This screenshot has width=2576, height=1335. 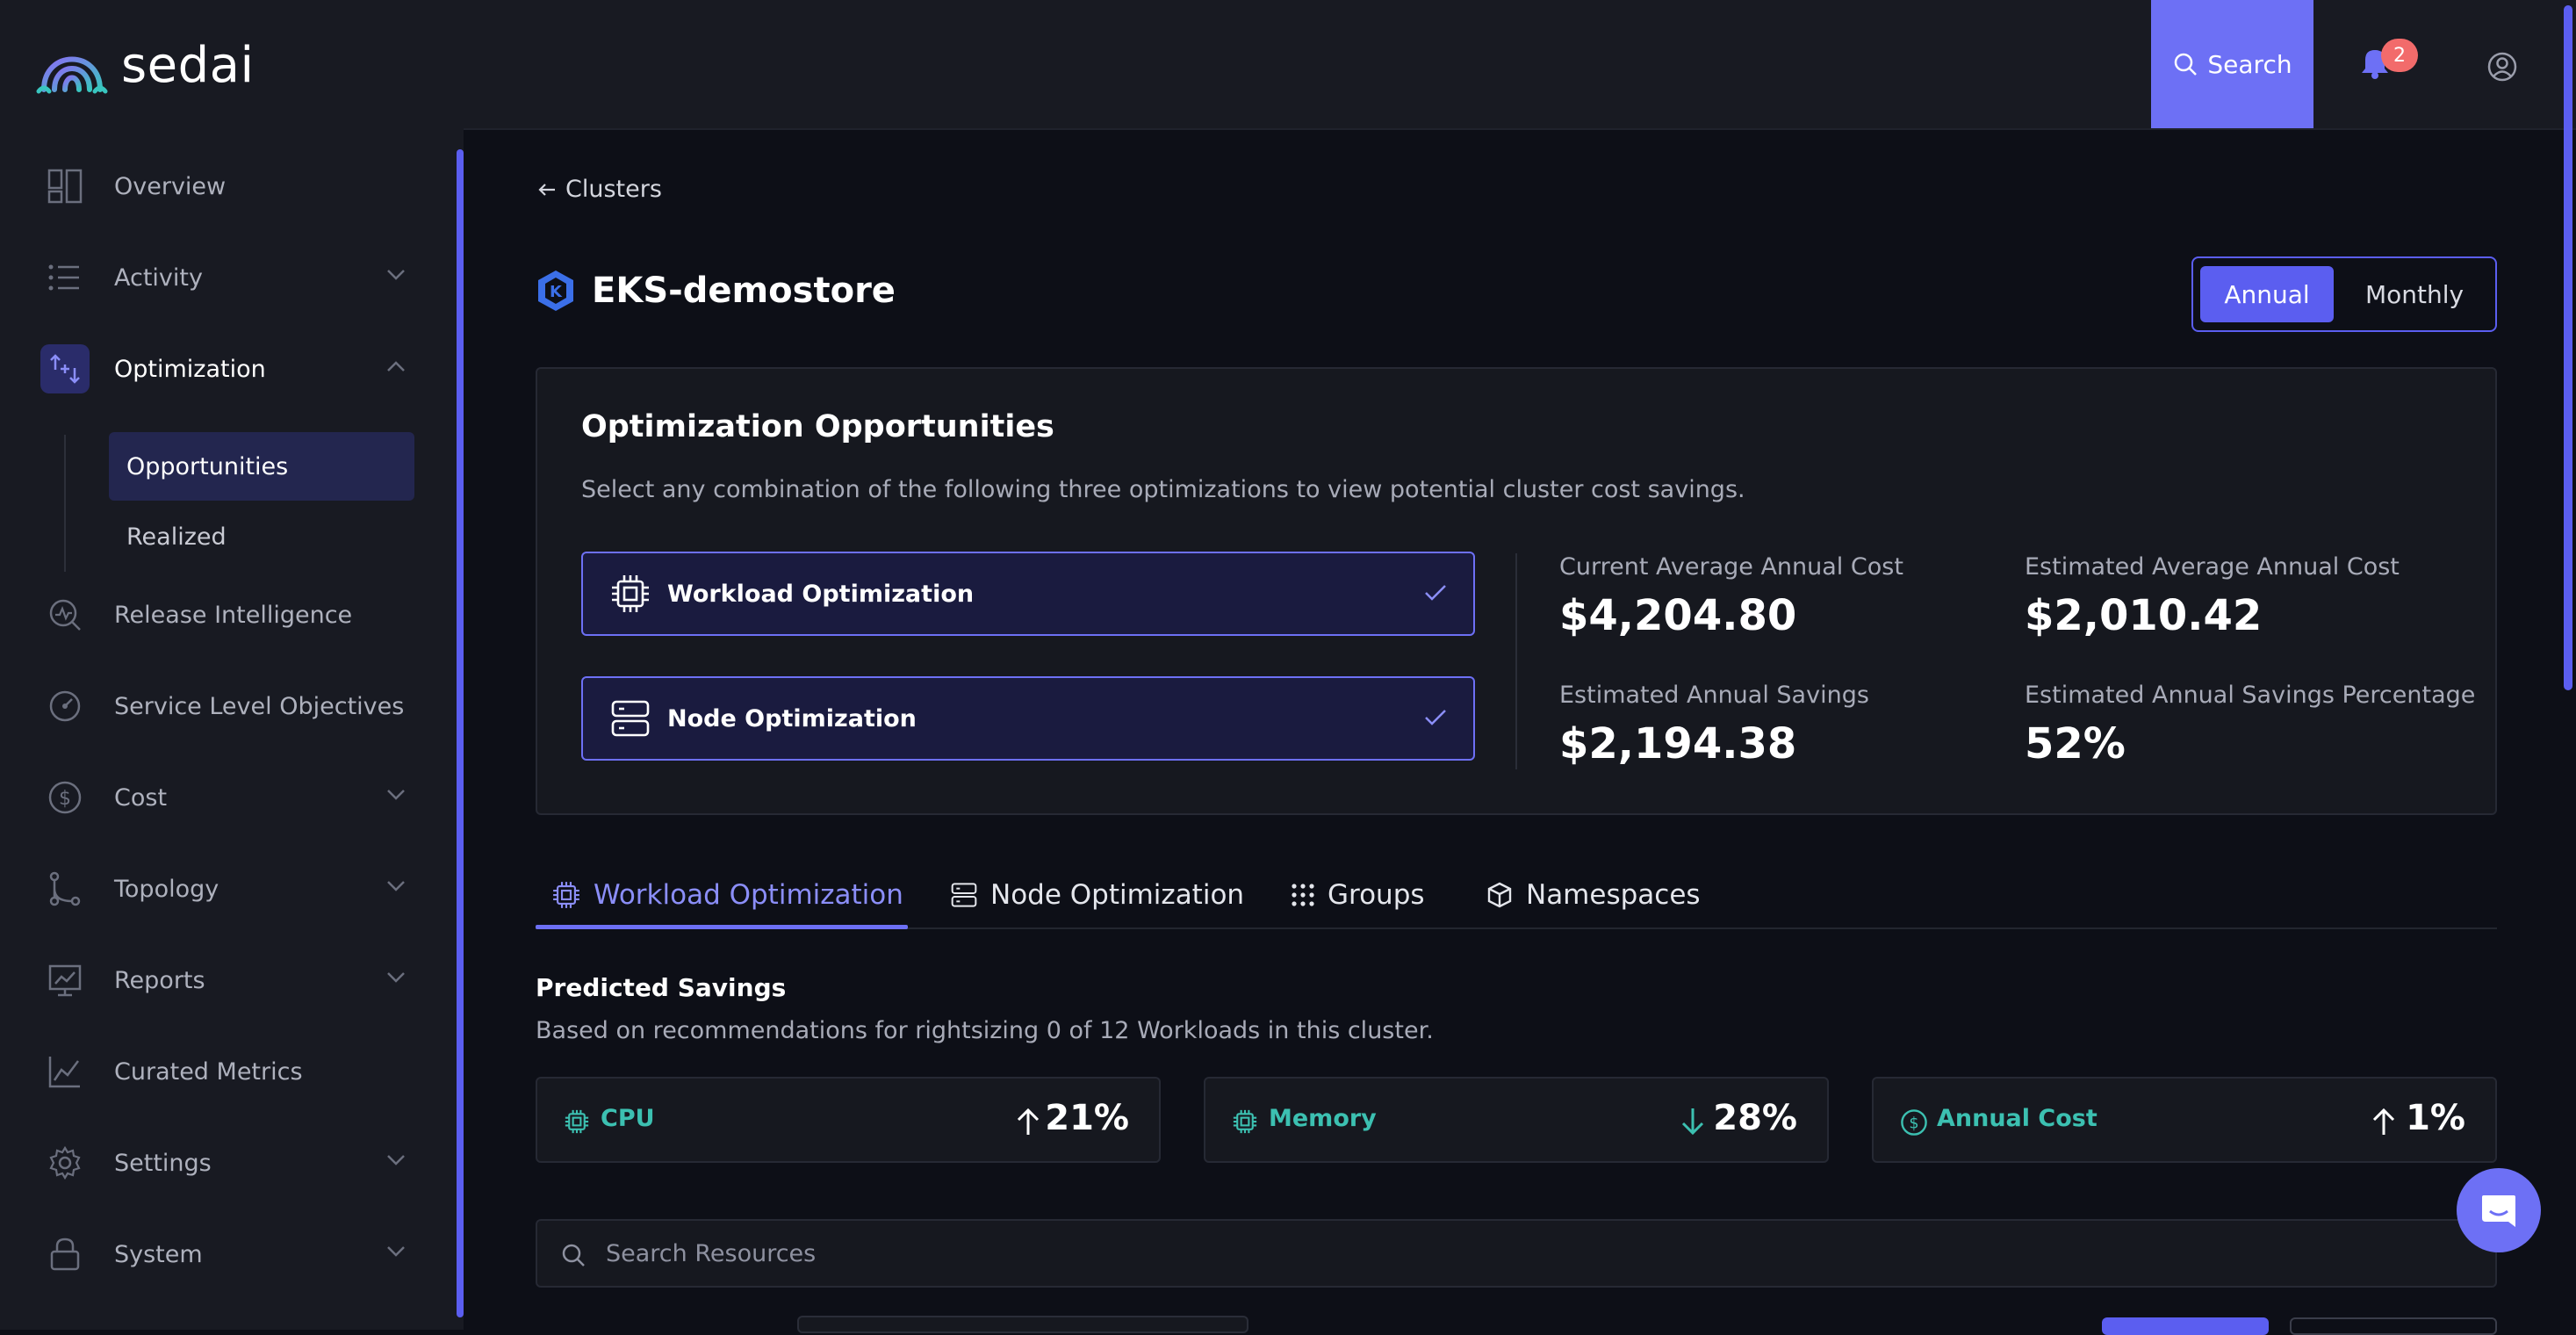 What do you see at coordinates (141, 797) in the screenshot?
I see `sidebar-item-label: Cost` at bounding box center [141, 797].